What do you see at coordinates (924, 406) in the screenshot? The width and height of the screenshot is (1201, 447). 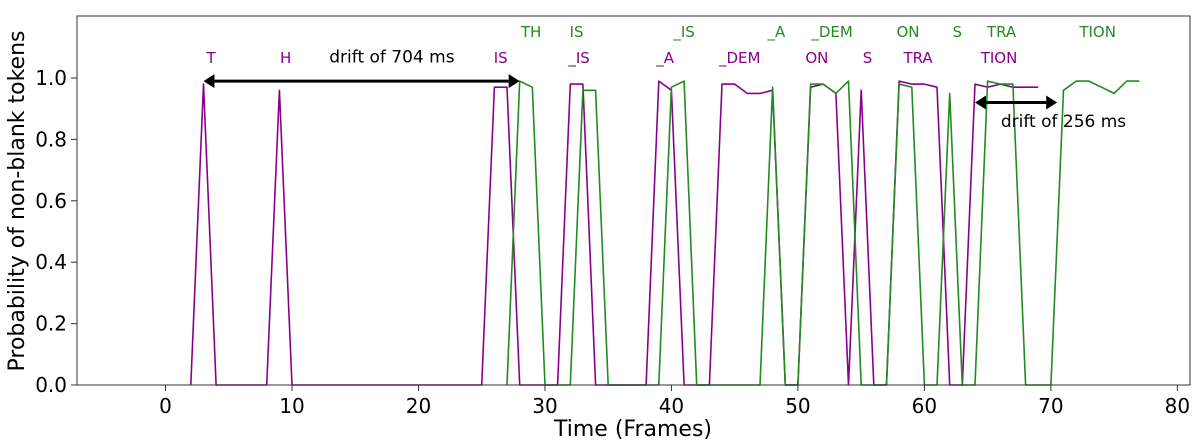 I see `x-tick-label: 60` at bounding box center [924, 406].